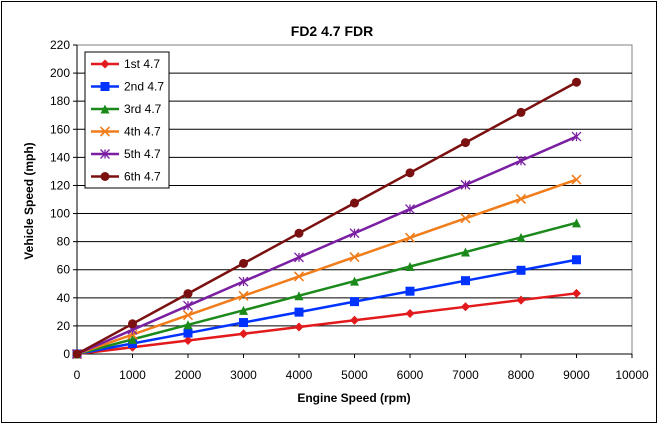 The width and height of the screenshot is (660, 426). I want to click on y-tick-label: 80, so click(64, 242).